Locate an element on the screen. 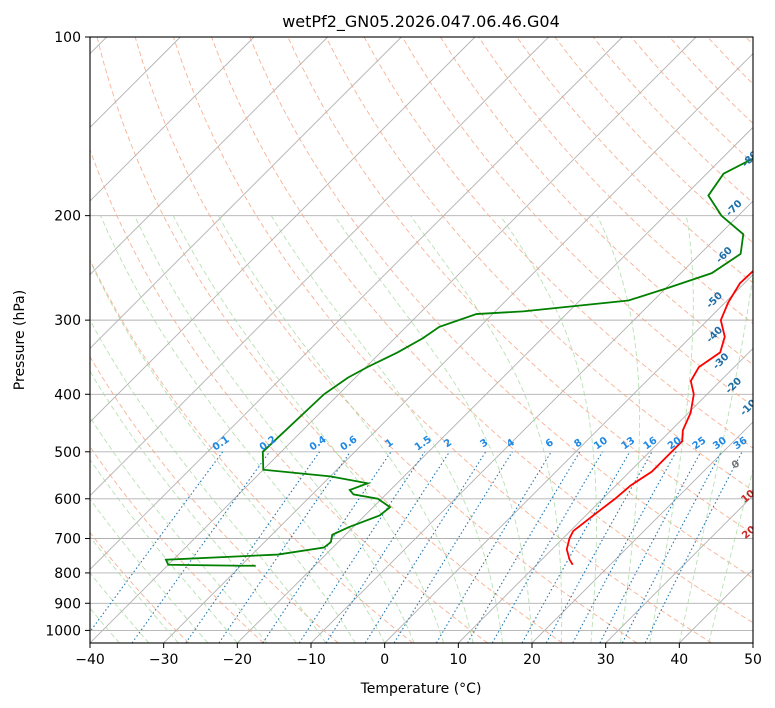 This screenshot has width=775, height=708. x-tick-label: 40 is located at coordinates (679, 660).